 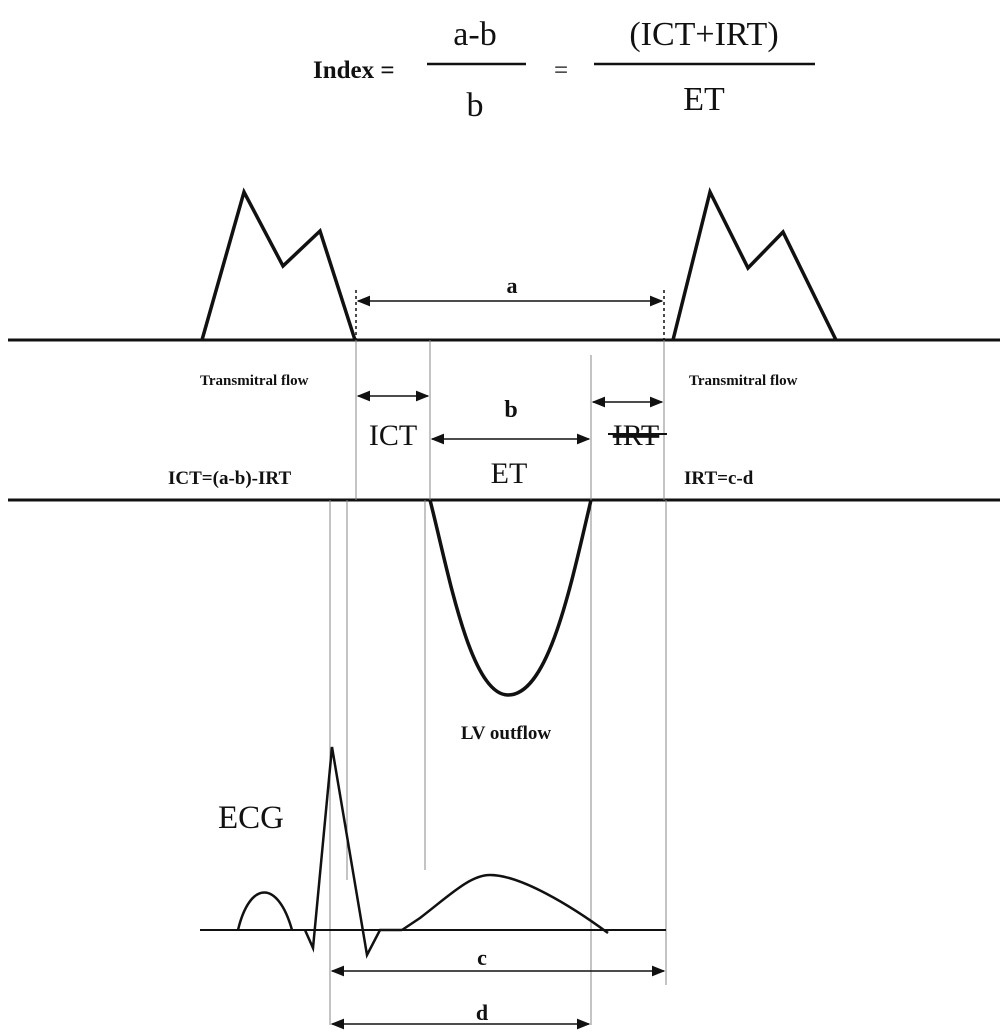 I want to click on lv-outflow-wave, so click(x=510, y=598).